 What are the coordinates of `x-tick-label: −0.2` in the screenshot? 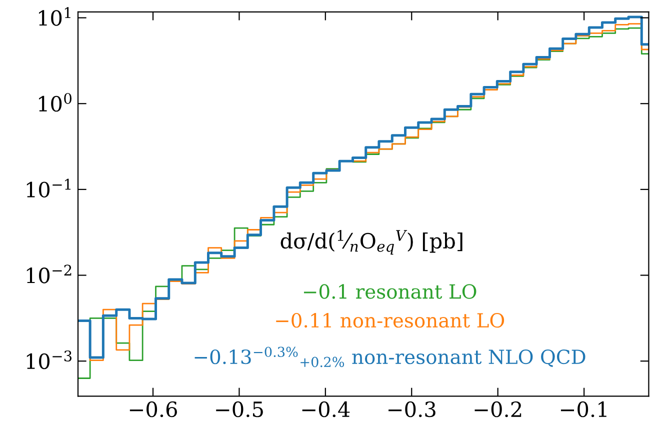 It's located at (498, 409).